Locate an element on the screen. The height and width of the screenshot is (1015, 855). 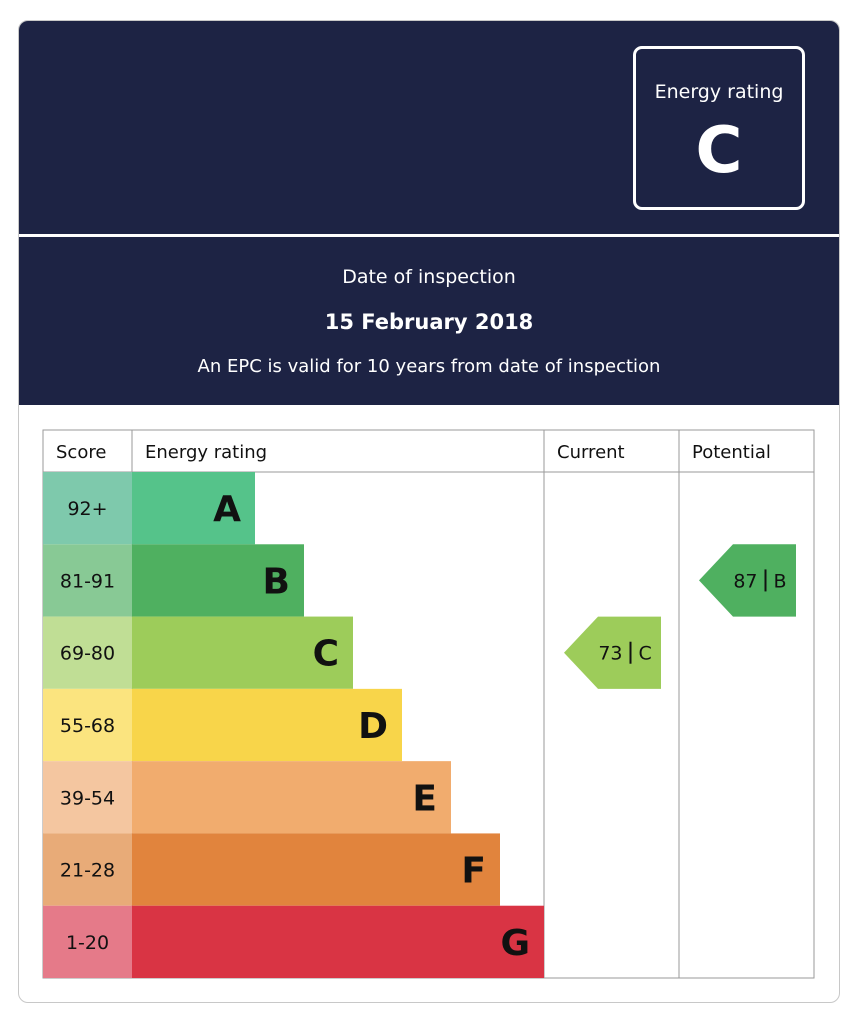
energy-rating-box: Energy rating C is located at coordinates (719, 128).